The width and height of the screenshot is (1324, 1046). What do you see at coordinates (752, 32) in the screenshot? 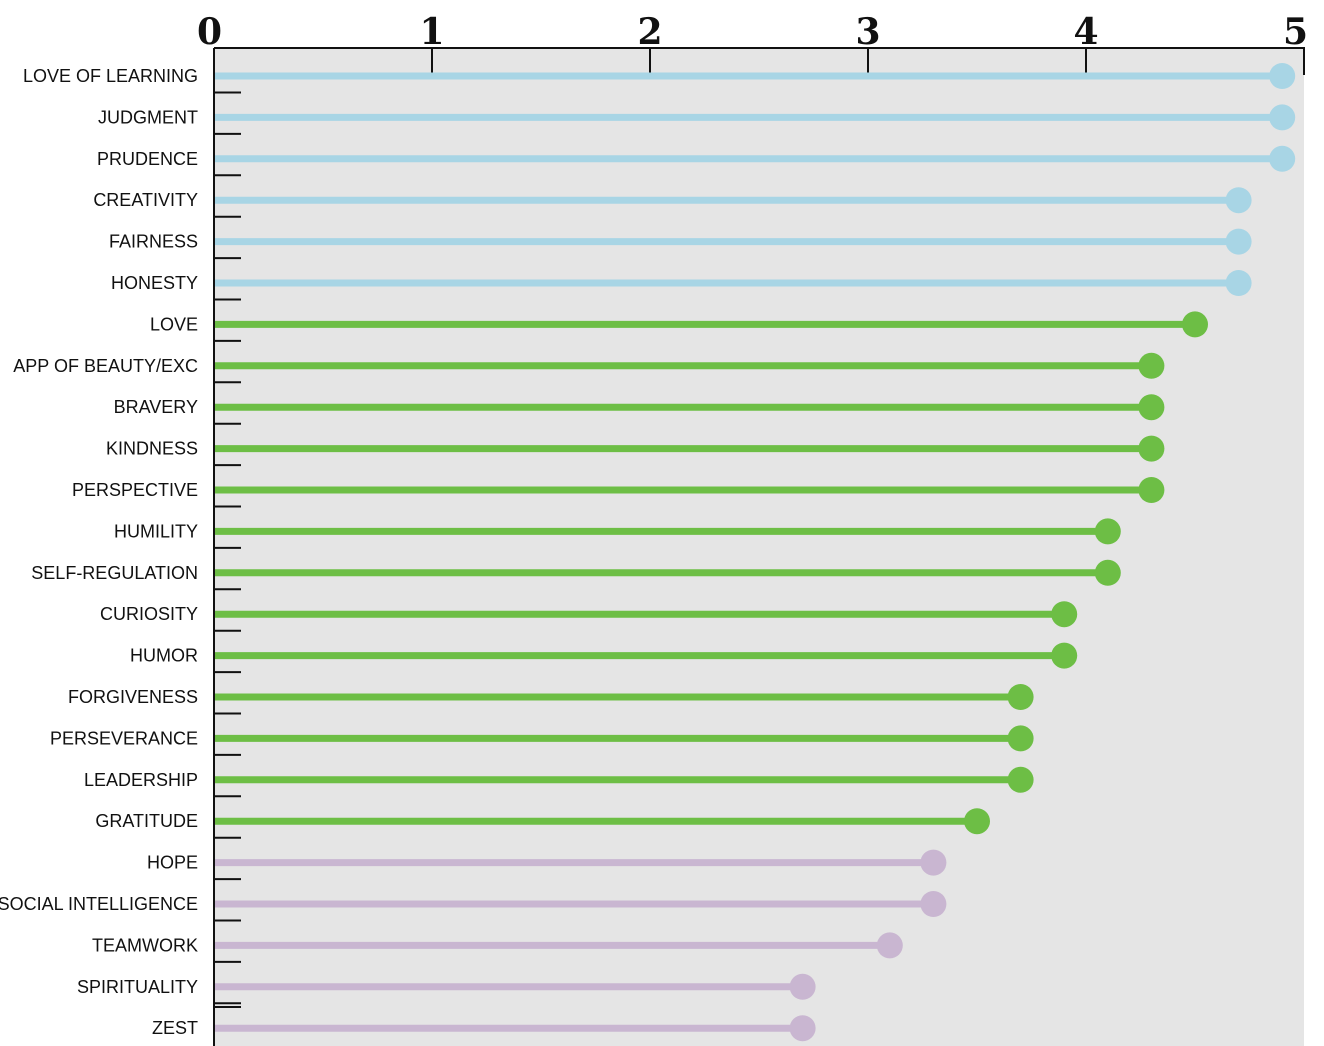
I see `top-tick-labels: 0 1 2 3 4 5` at bounding box center [752, 32].